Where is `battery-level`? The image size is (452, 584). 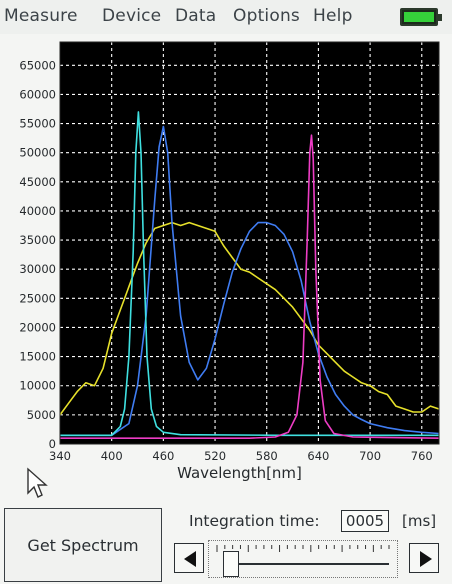 battery-level is located at coordinates (419, 17).